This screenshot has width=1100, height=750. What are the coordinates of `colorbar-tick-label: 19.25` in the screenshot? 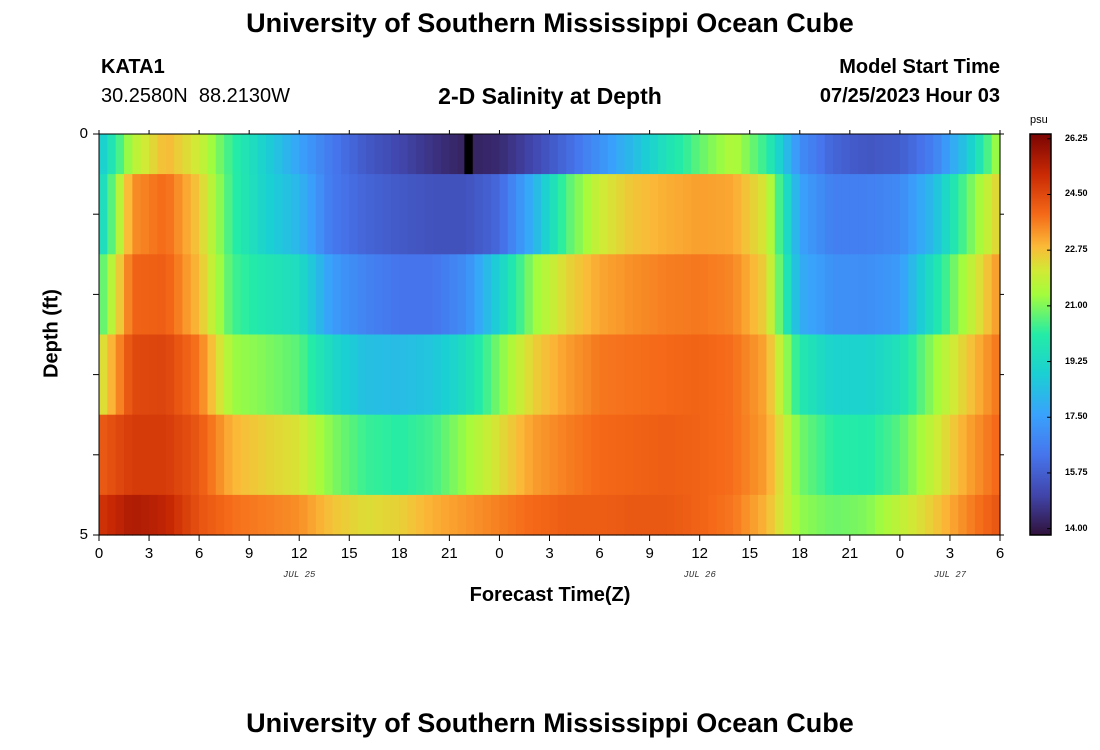 It's located at (1076, 360).